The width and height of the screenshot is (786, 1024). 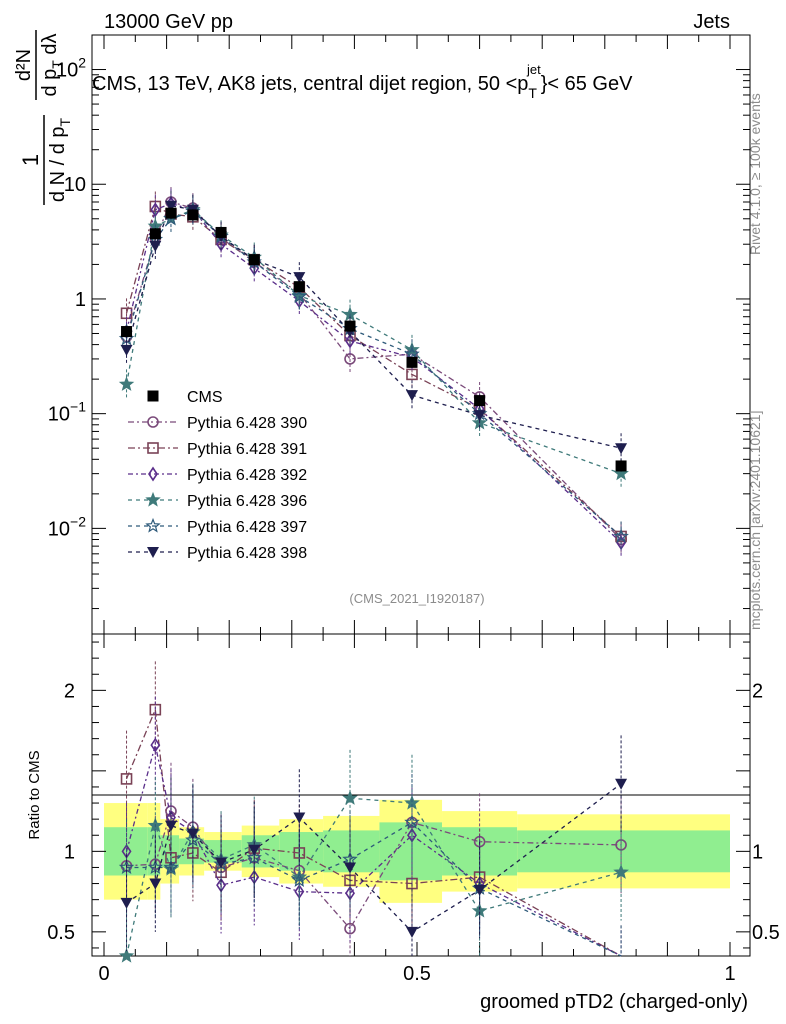 I want to click on legend-label: Pythia 6.428 392, so click(x=247, y=475).